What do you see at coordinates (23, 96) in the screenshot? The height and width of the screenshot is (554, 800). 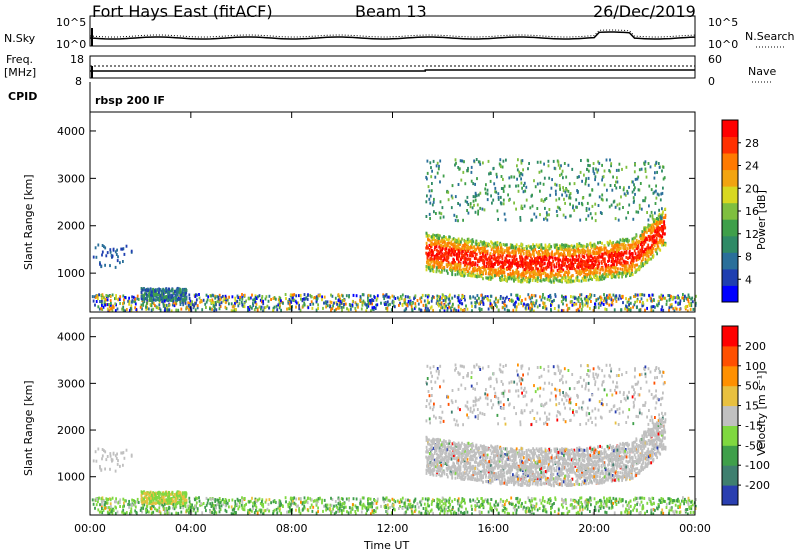 I see `cpid-label: CPID` at bounding box center [23, 96].